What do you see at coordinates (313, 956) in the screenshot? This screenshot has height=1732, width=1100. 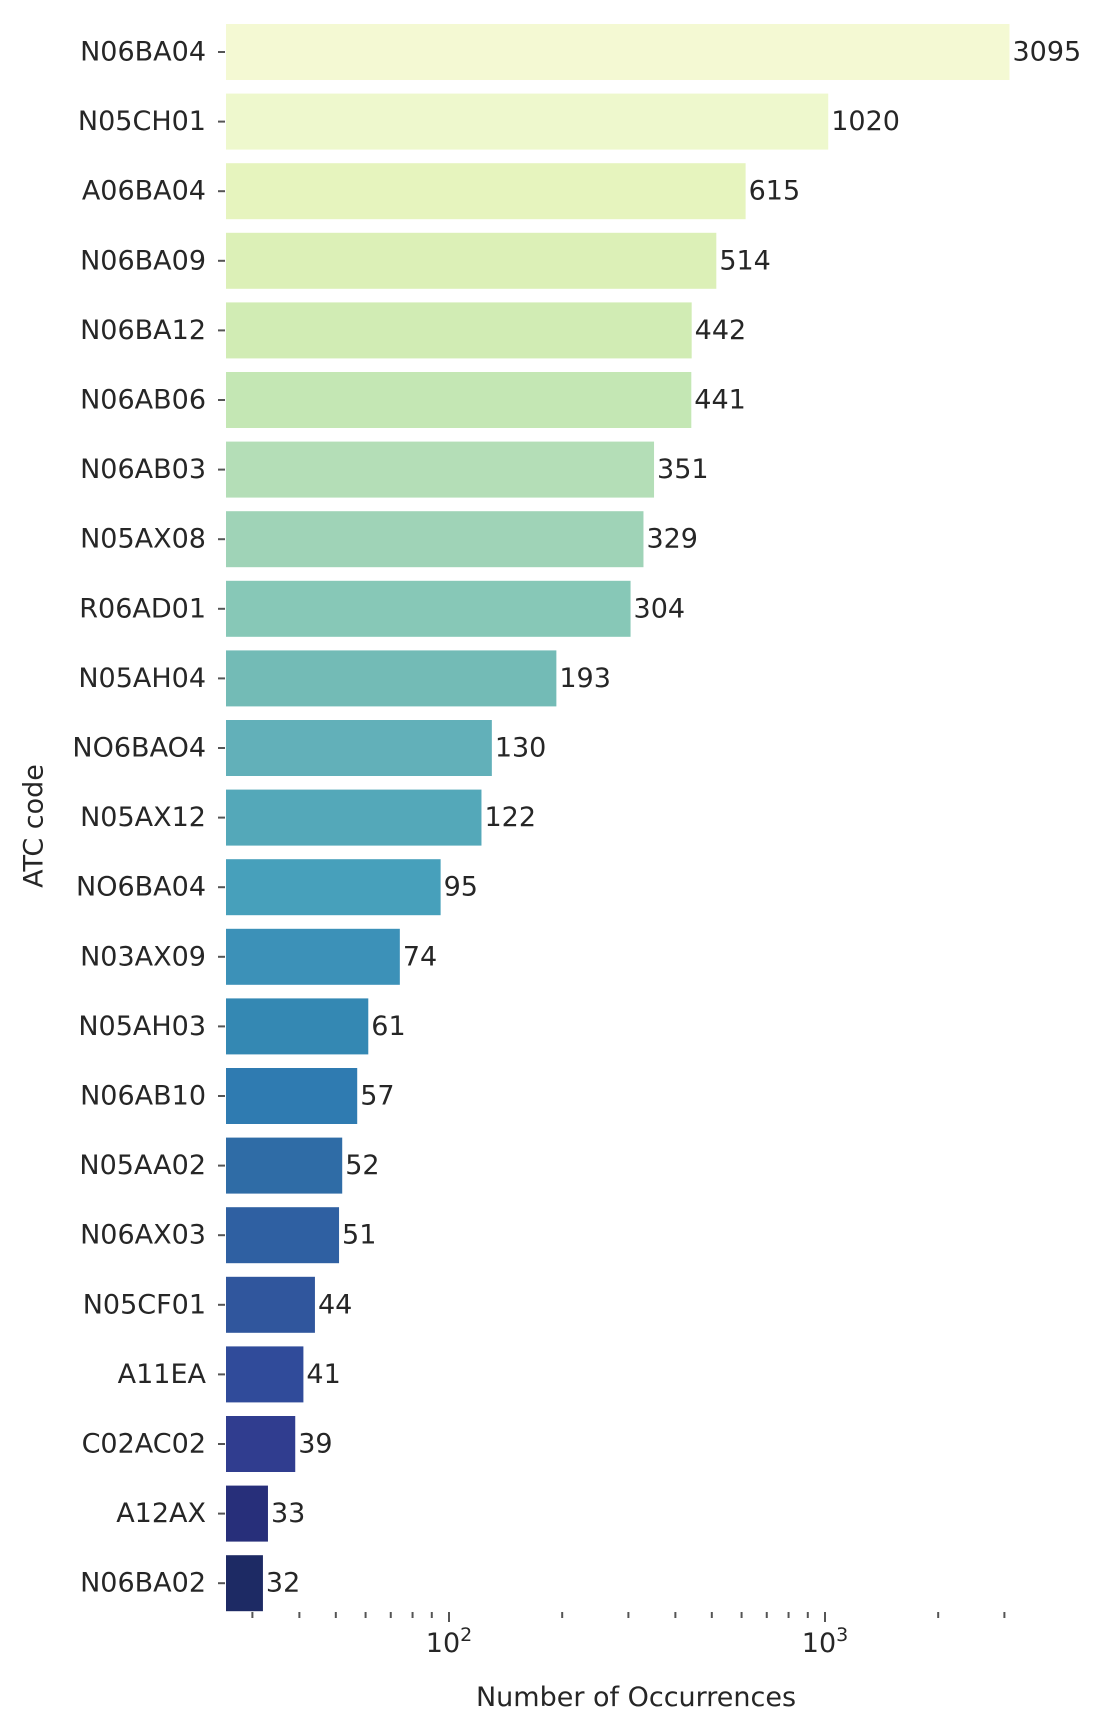 I see `bar-n03ax09` at bounding box center [313, 956].